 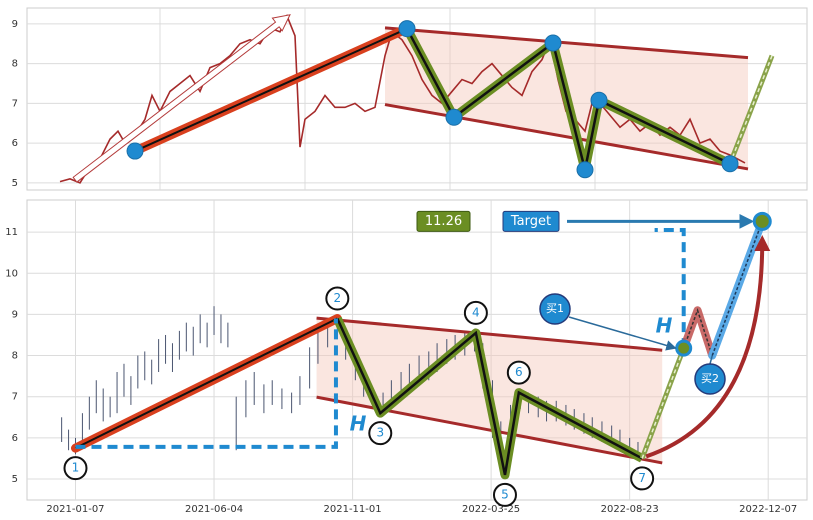 I want to click on x-tick-label: 2022-08-23, so click(x=630, y=509).